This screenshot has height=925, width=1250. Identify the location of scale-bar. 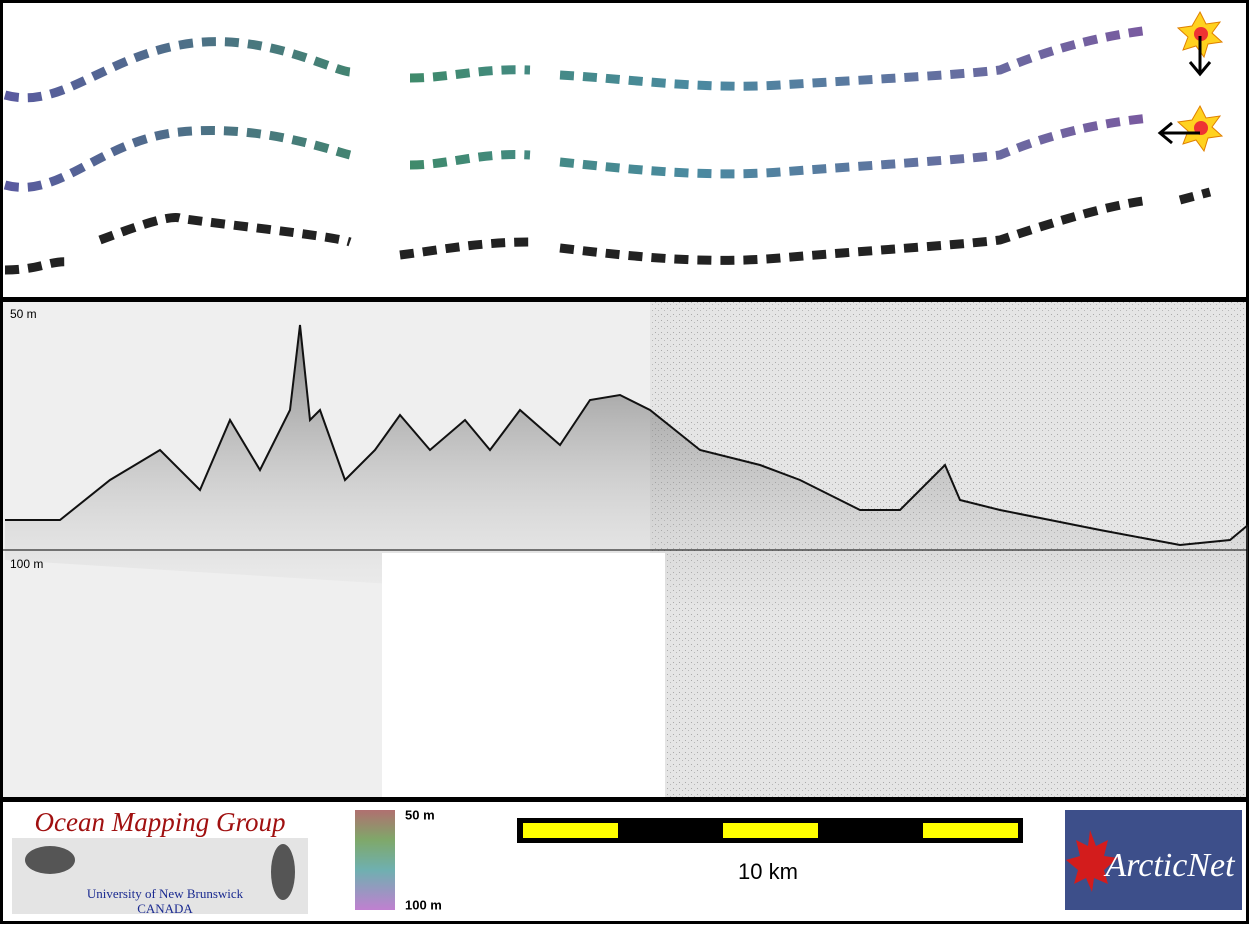
(770, 830).